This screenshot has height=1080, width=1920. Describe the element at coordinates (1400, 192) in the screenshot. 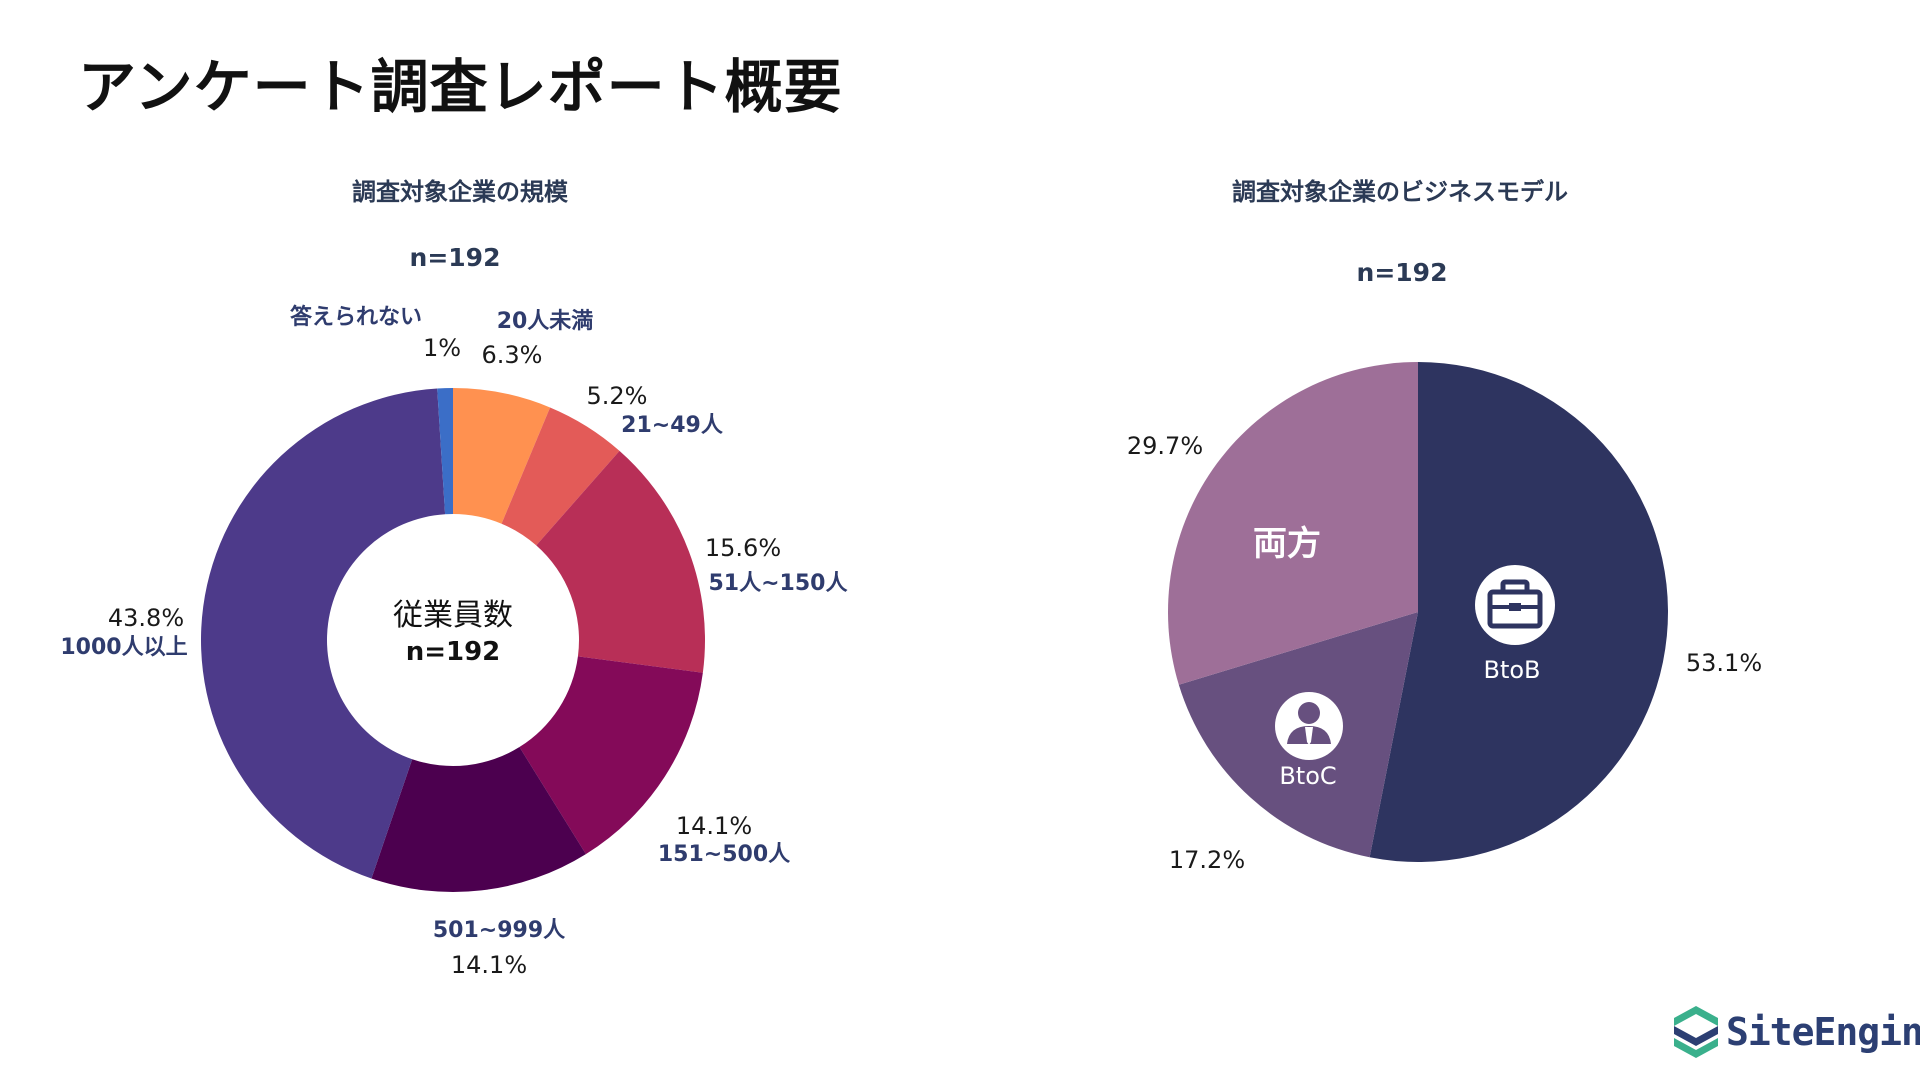

I see `chart2-title: 調査対象企業のビジネスモデル` at that location.